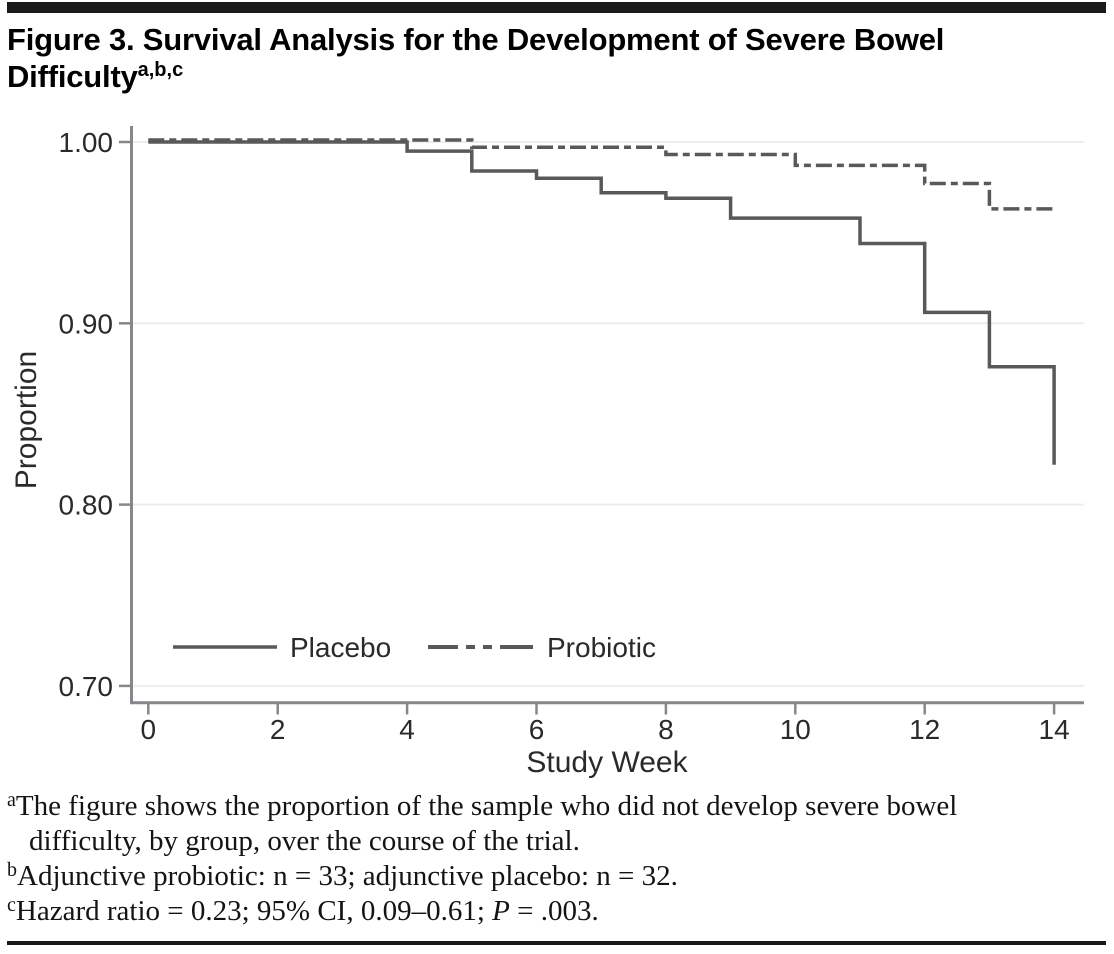  What do you see at coordinates (86, 686) in the screenshot?
I see `y-tick-label: 0.70` at bounding box center [86, 686].